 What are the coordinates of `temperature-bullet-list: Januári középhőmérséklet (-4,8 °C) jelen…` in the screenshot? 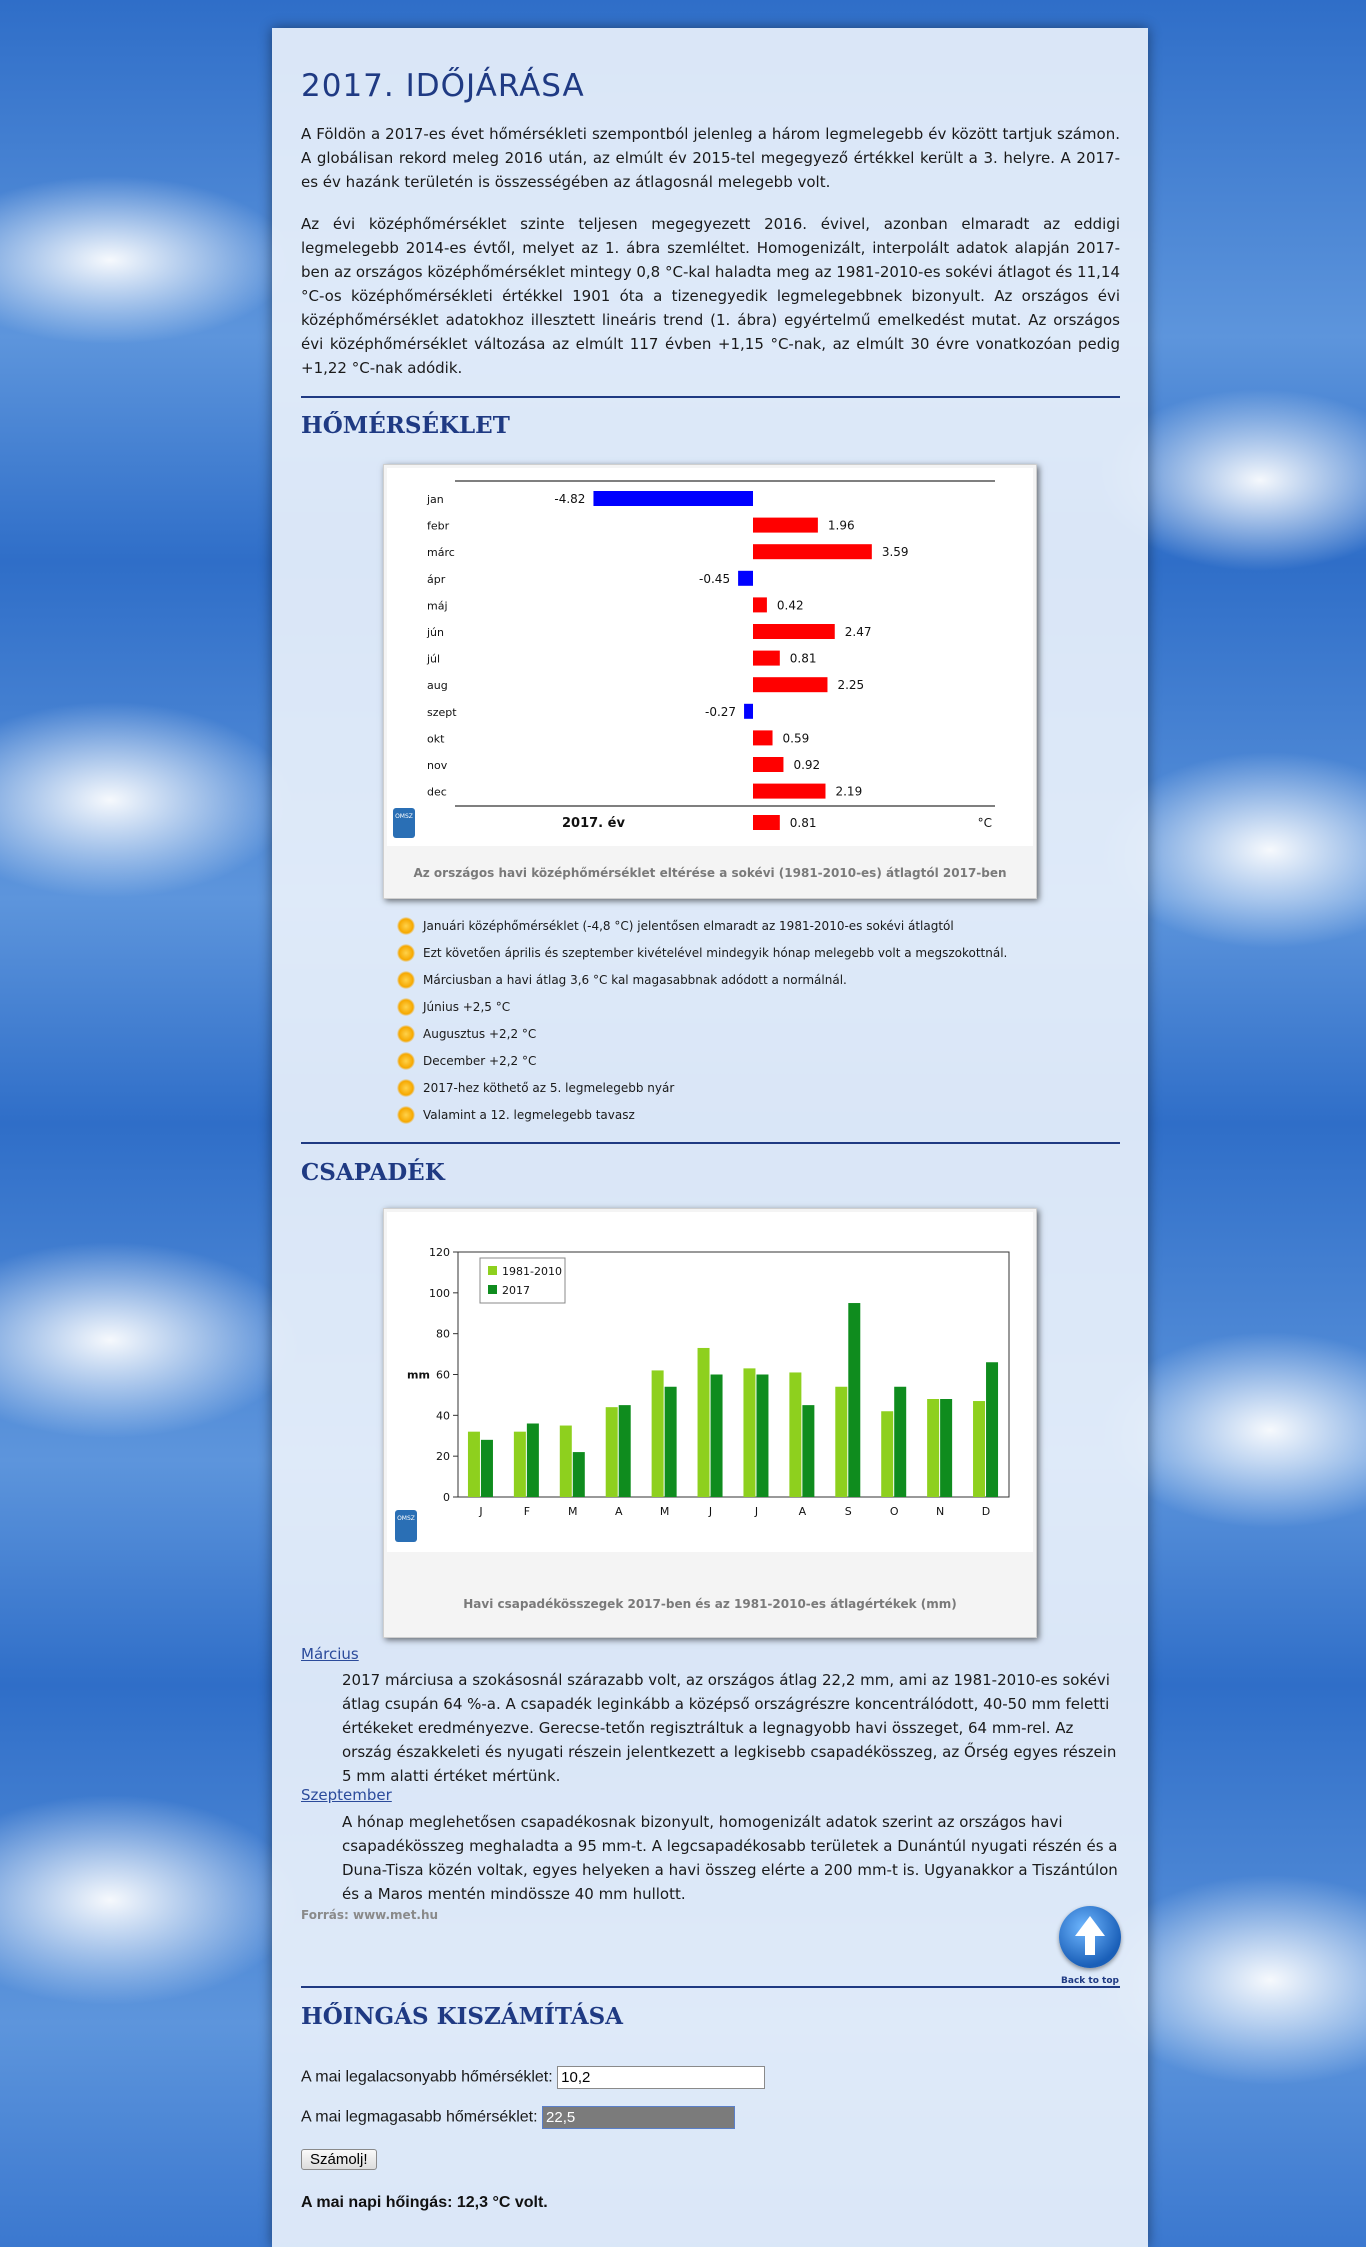 It's located at (702, 1024).